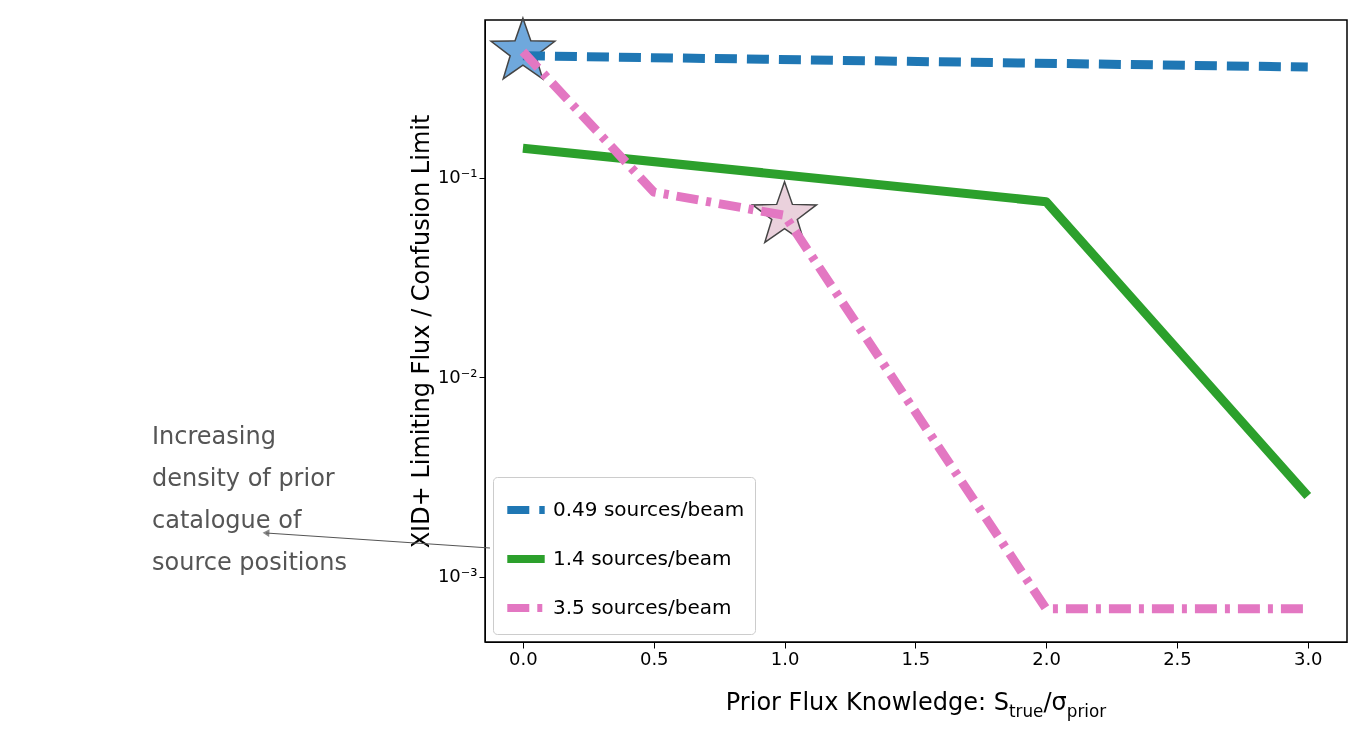  Describe the element at coordinates (1177, 658) in the screenshot. I see `x-tick-label: 2.5` at that location.